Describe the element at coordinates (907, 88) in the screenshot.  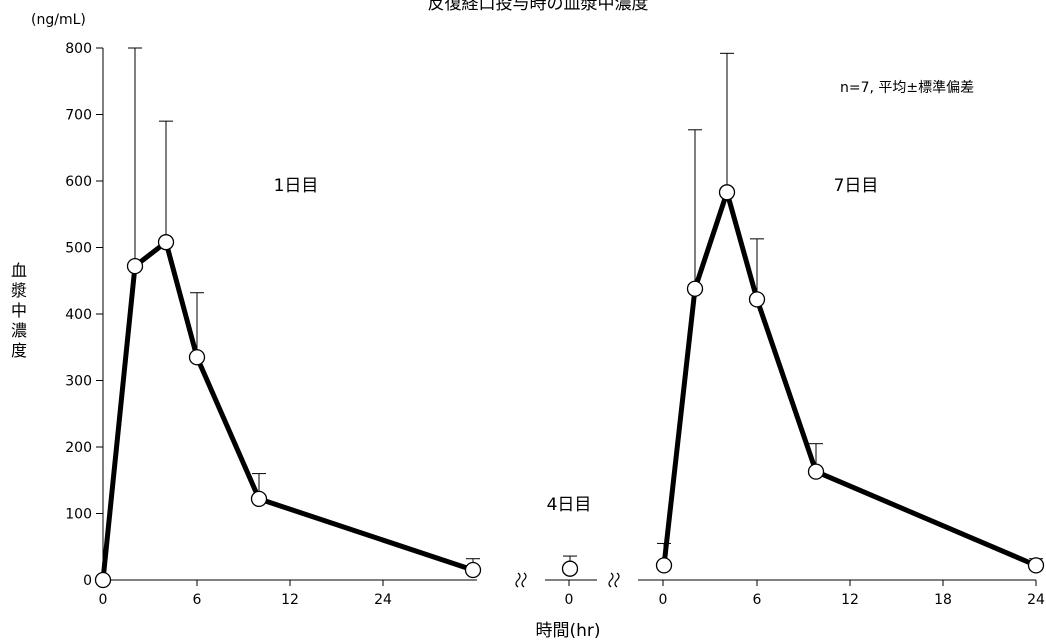
I see `legend-note: n=7, 平均±標準偏差` at that location.